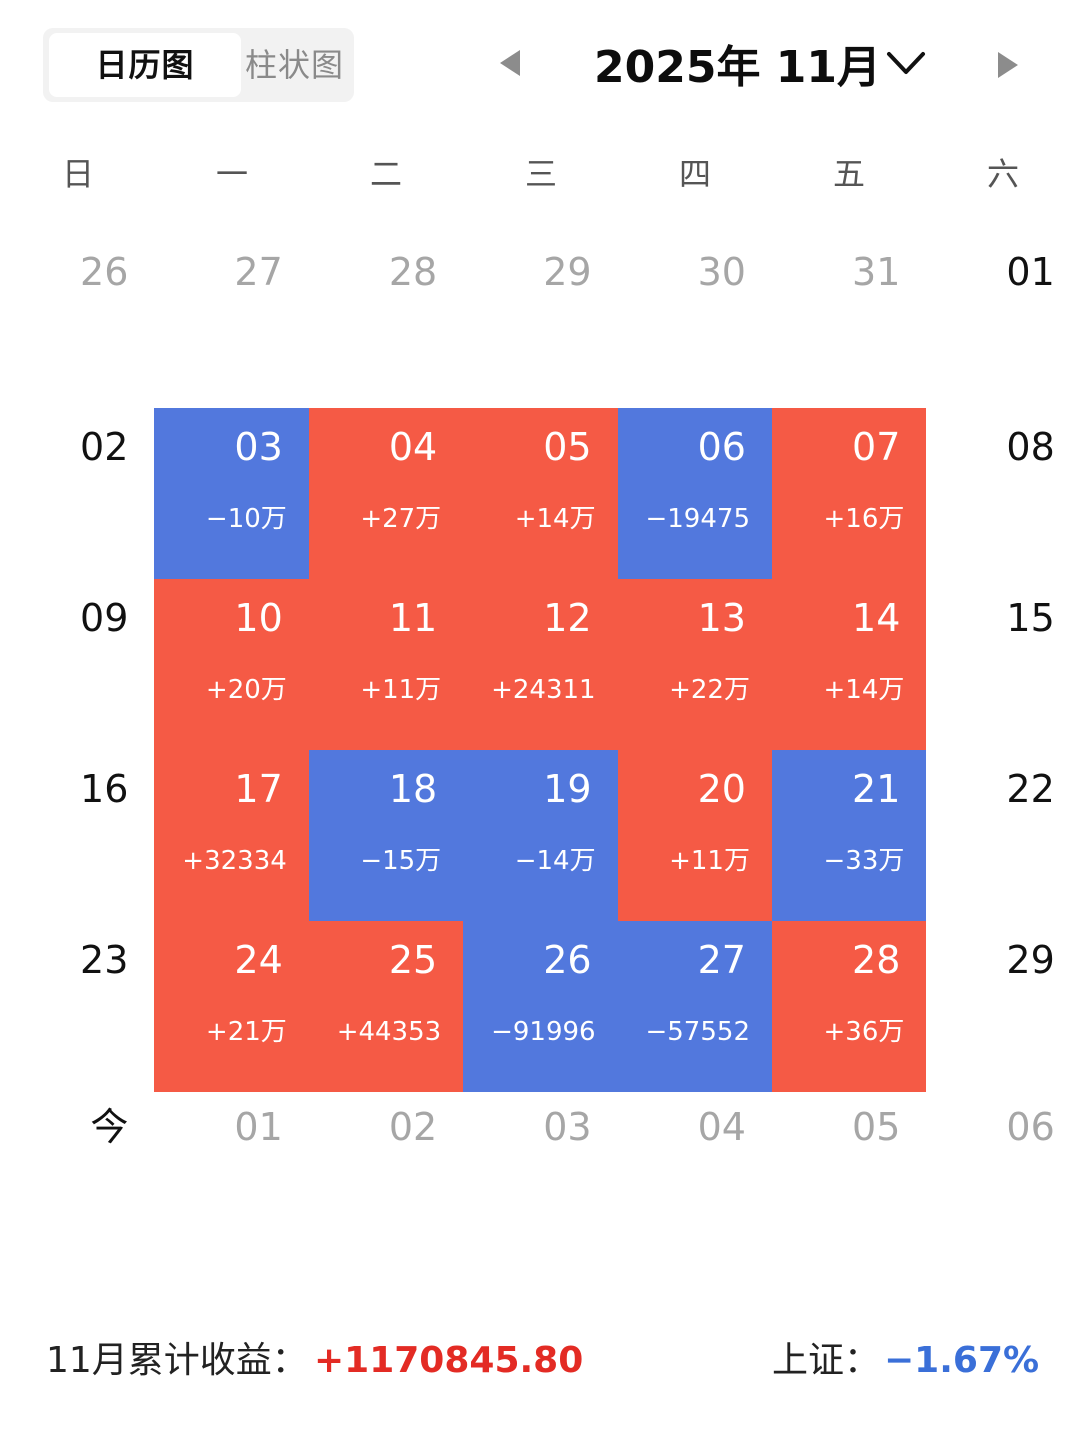  Describe the element at coordinates (540, 1137) in the screenshot. I see `calendar-day-cell: 03` at that location.